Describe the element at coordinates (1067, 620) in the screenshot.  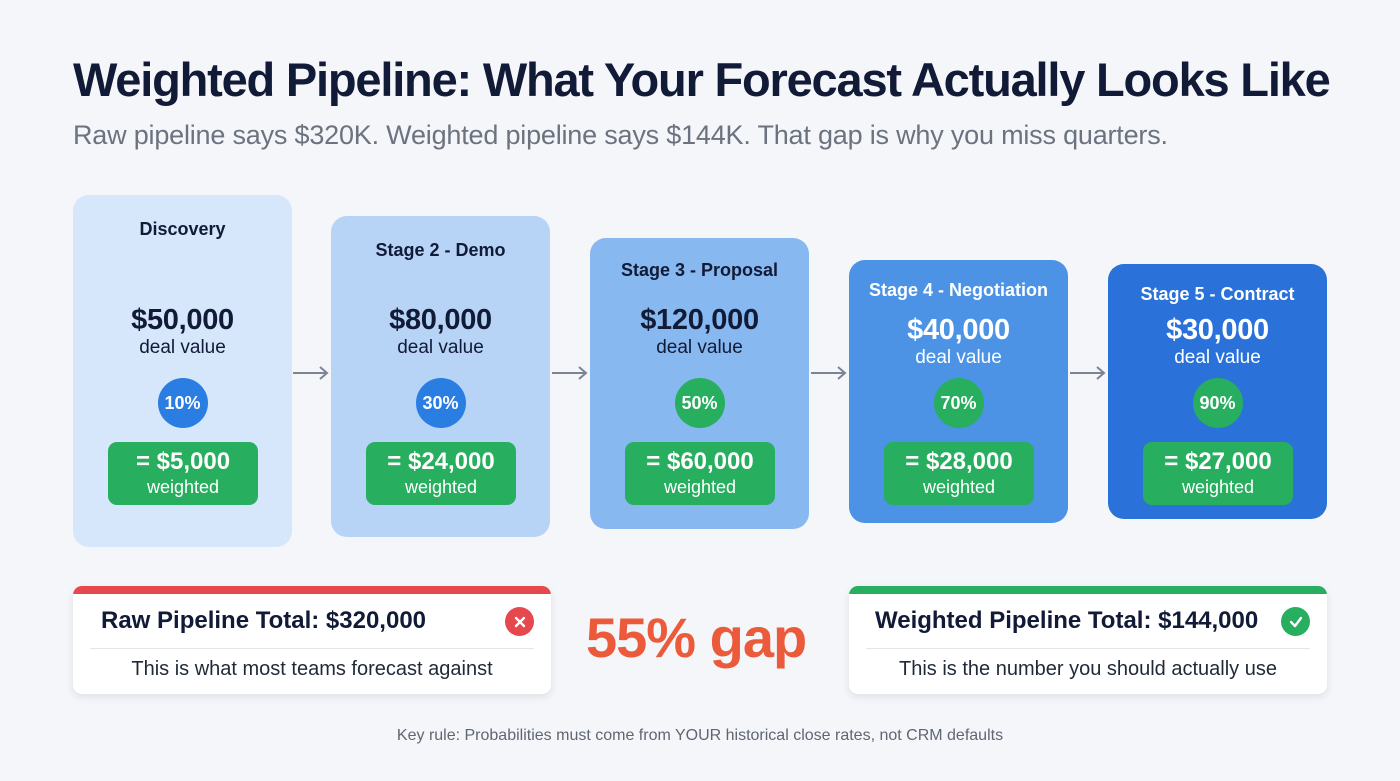
I see `weighted-total-title: Weighted Pipeline Total: $144,000` at that location.